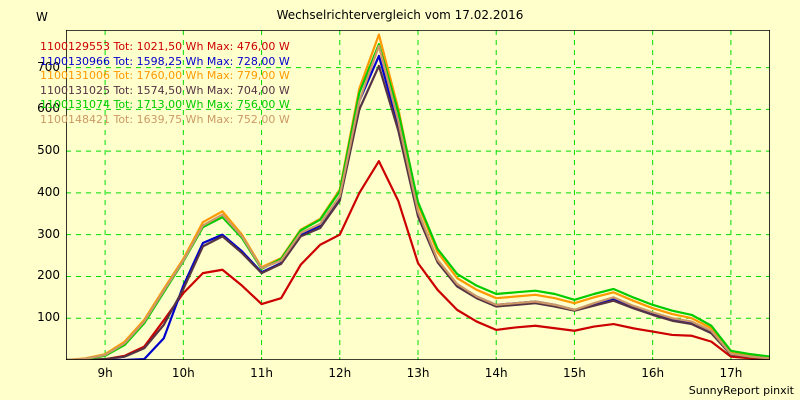 Image resolution: width=800 pixels, height=400 pixels. I want to click on legend-item: 1100131025 Tot: 1574,50 Wh Max: 704,00 W, so click(165, 91).